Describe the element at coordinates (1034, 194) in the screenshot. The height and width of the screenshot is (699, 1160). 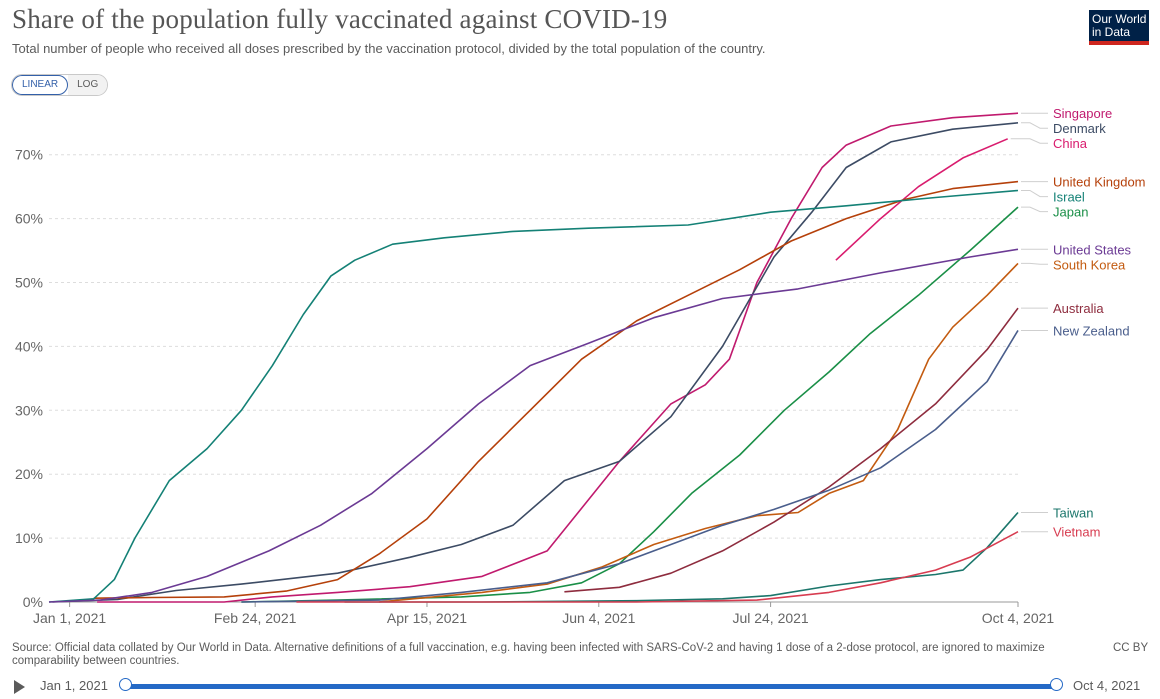
I see `legend-connector-israel` at that location.